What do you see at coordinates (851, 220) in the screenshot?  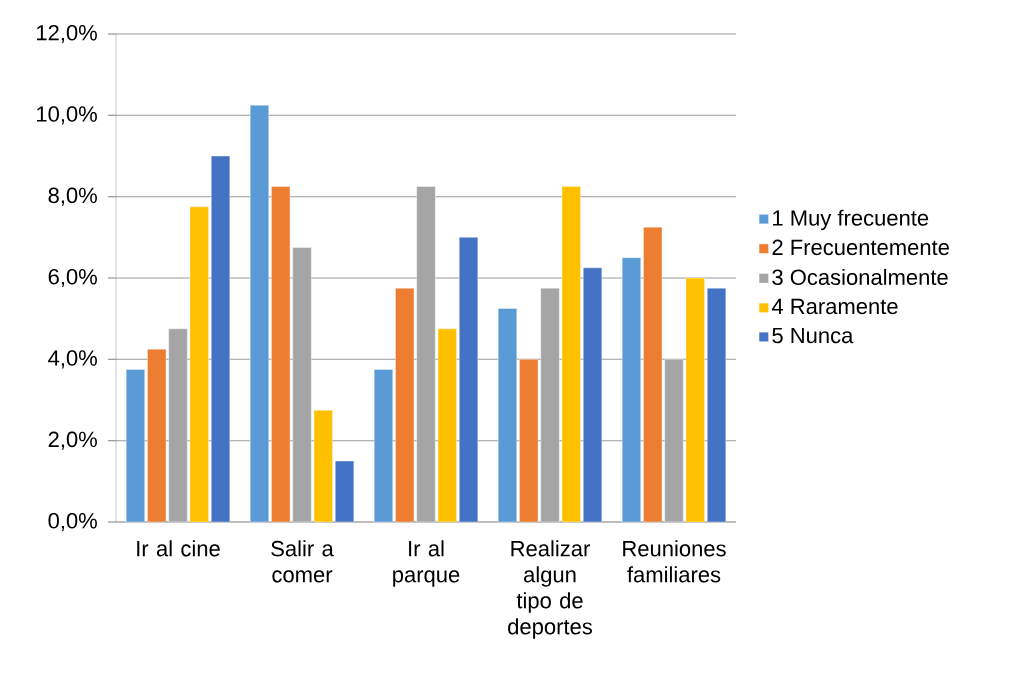 I see `legend-label: 1 Muy frecuente` at bounding box center [851, 220].